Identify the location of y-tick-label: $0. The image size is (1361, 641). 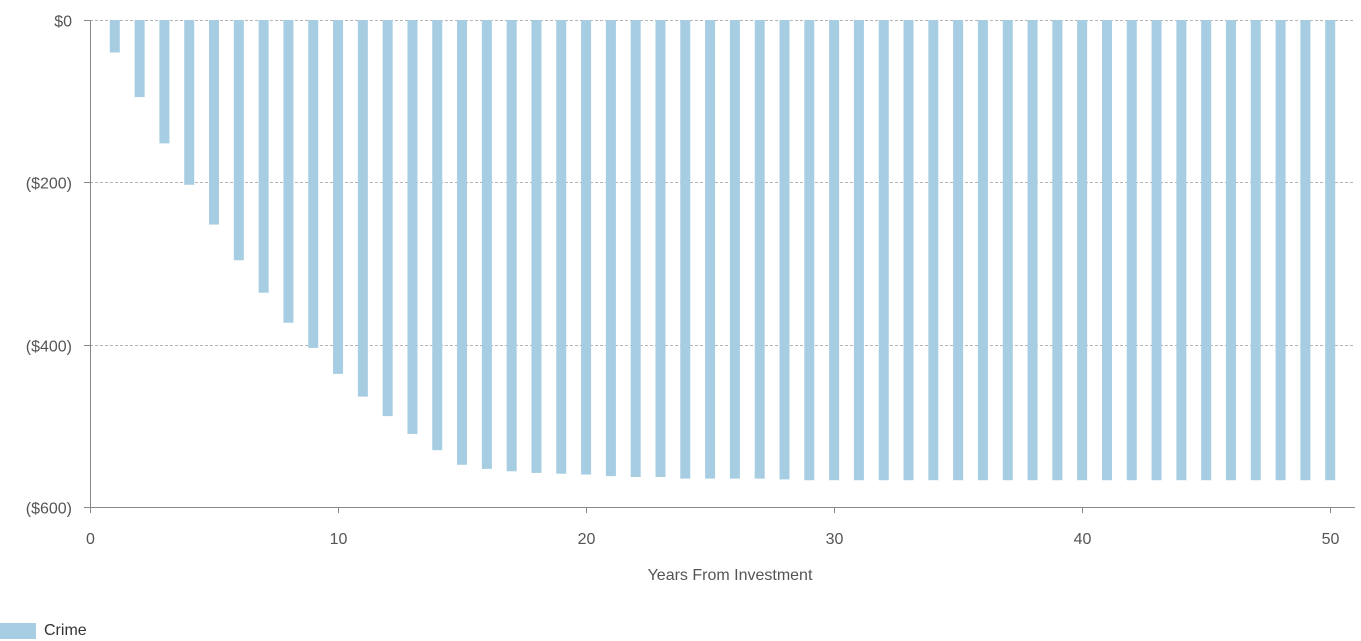
(63, 22).